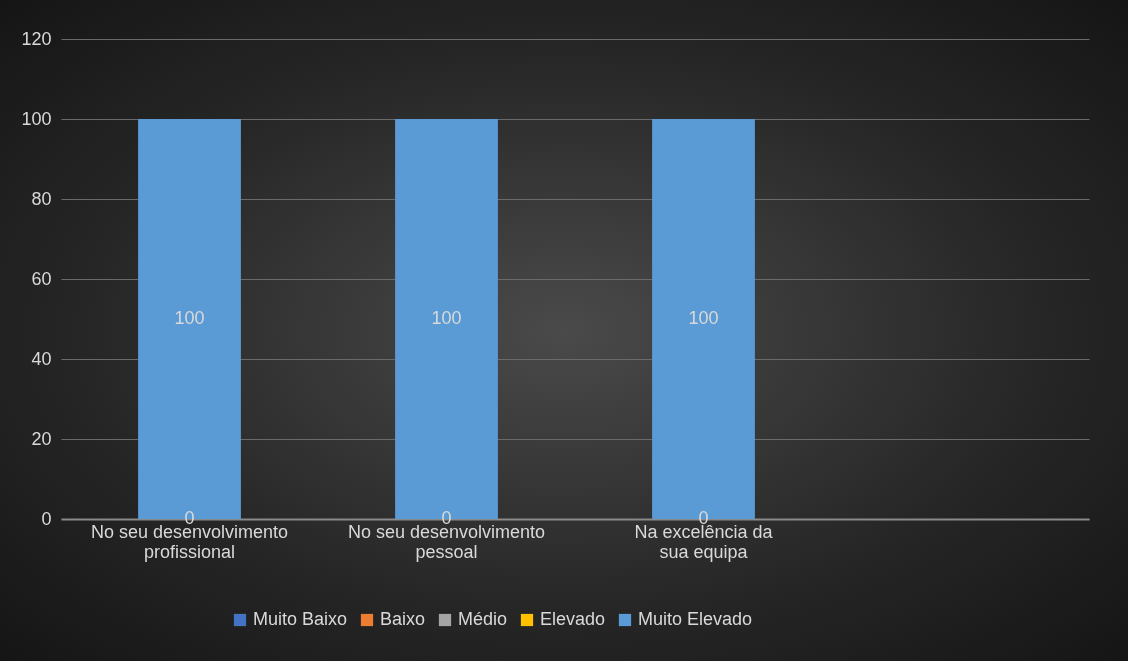 The width and height of the screenshot is (1128, 661). What do you see at coordinates (36, 118) in the screenshot?
I see `y-tick-label: 100` at bounding box center [36, 118].